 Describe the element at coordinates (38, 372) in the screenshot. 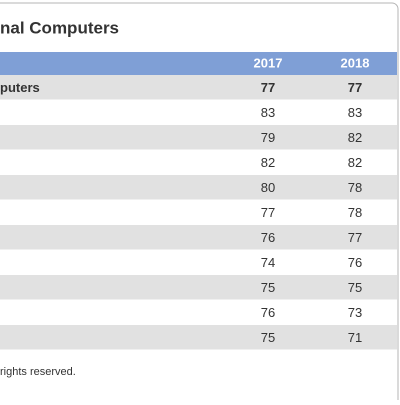

I see `footer: rights reserved.` at that location.